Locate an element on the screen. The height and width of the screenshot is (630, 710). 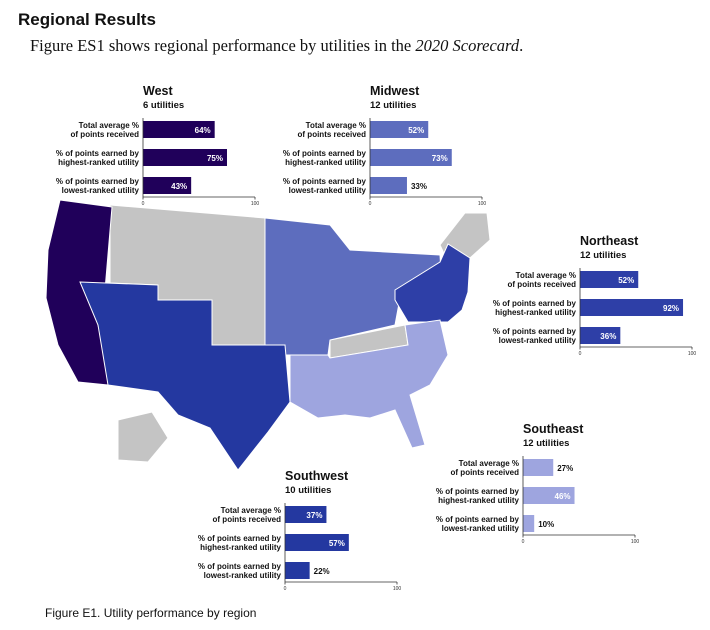
region-title: Northeast is located at coordinates (609, 241).